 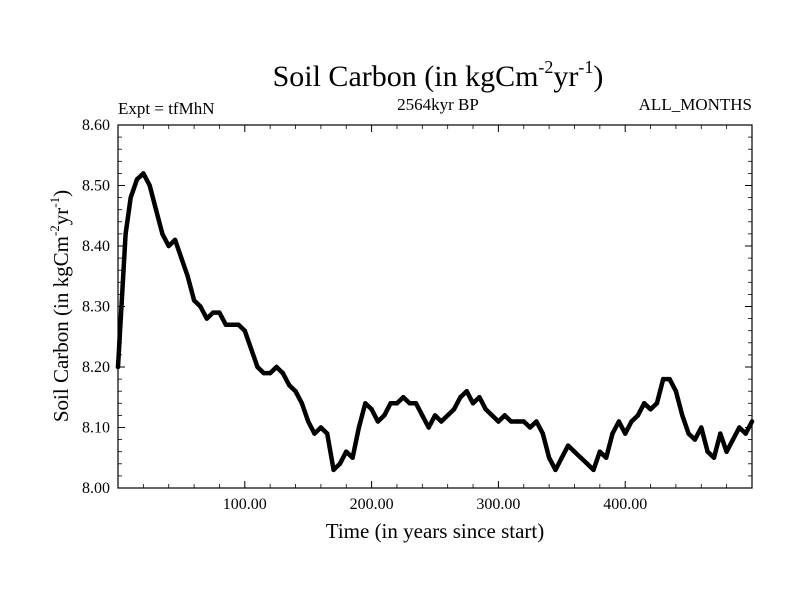 What do you see at coordinates (598, 76) in the screenshot?
I see `title-end: )` at bounding box center [598, 76].